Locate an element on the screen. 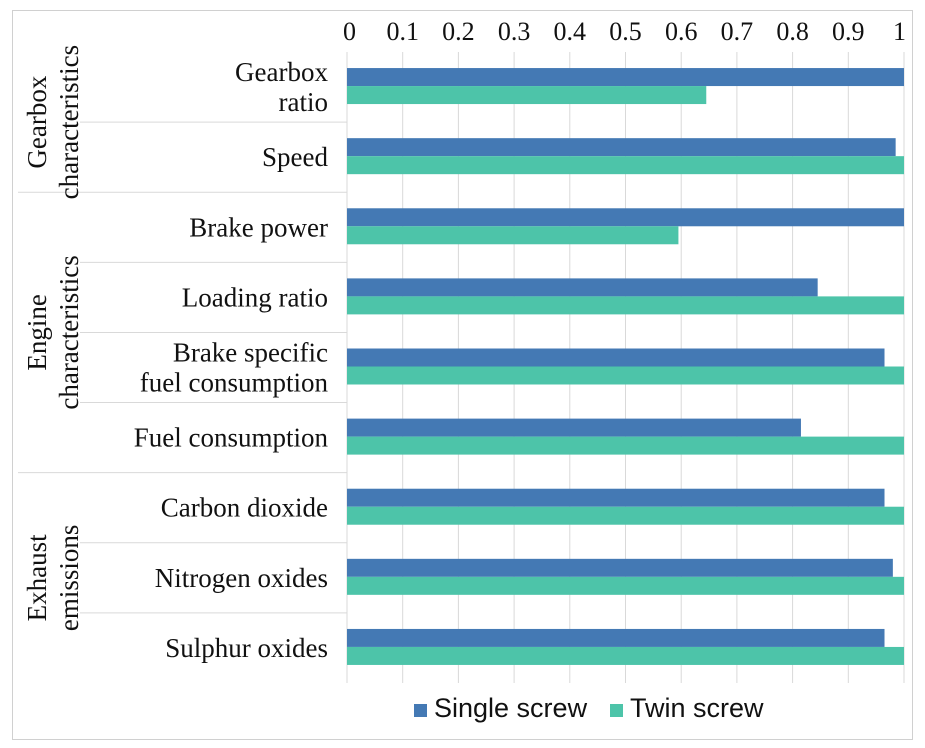 This screenshot has height=748, width=925. legend-label: Single screw is located at coordinates (511, 708).